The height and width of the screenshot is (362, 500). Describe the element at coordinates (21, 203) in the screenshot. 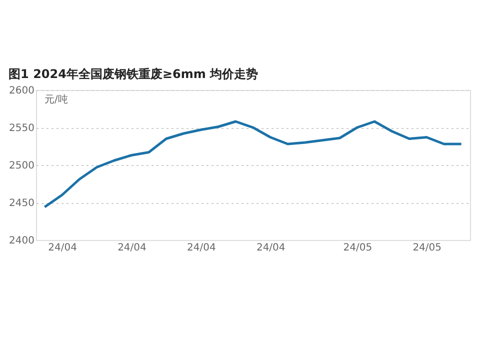

I see `y-tick-label: 2450` at that location.